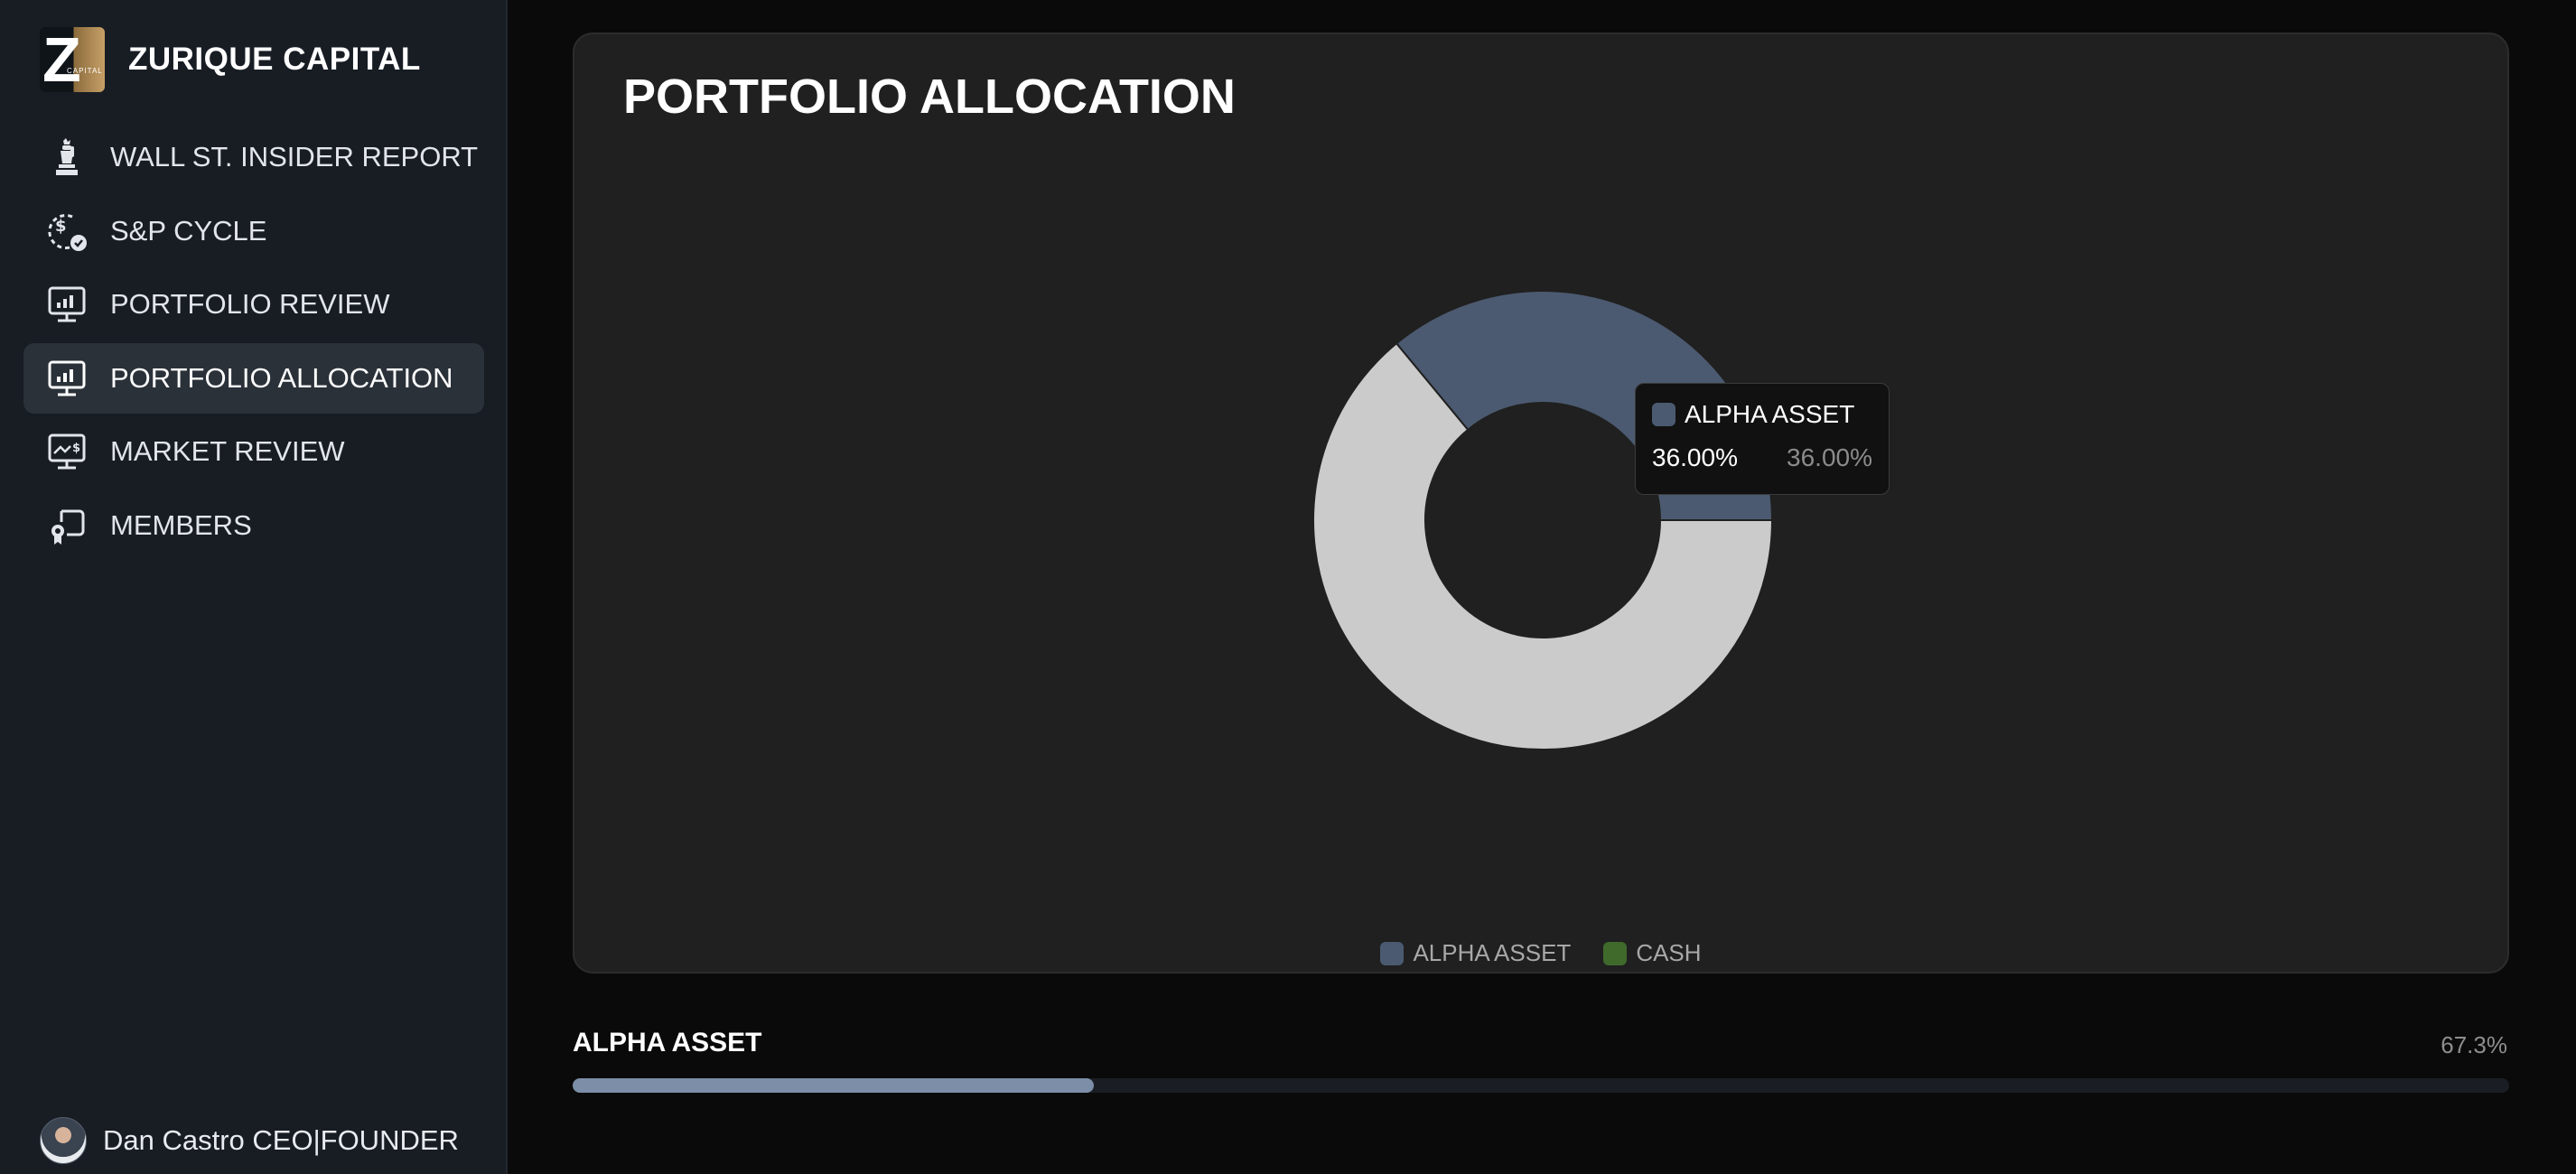 The width and height of the screenshot is (2576, 1174). I want to click on sidebar-item-label: MEMBERS, so click(181, 524).